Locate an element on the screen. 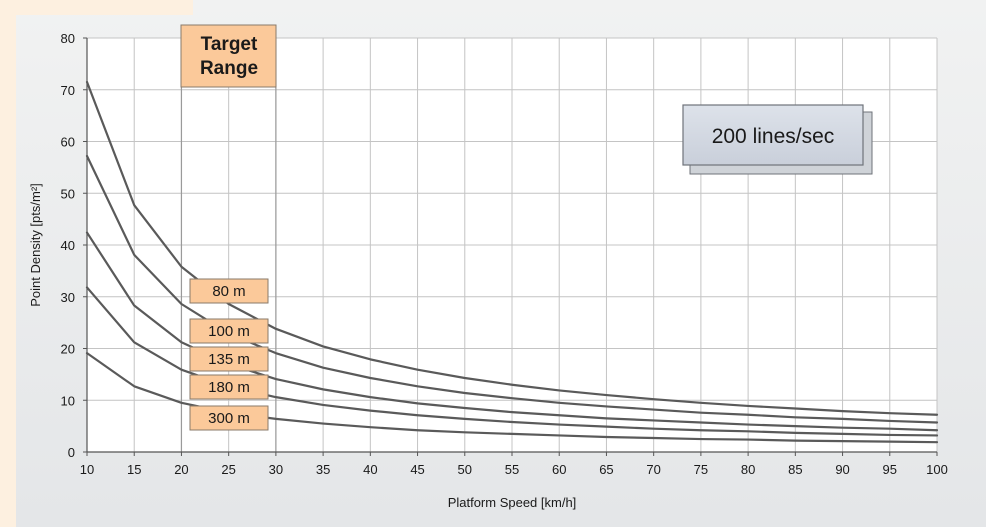  x-tick-label: 10 is located at coordinates (87, 469).